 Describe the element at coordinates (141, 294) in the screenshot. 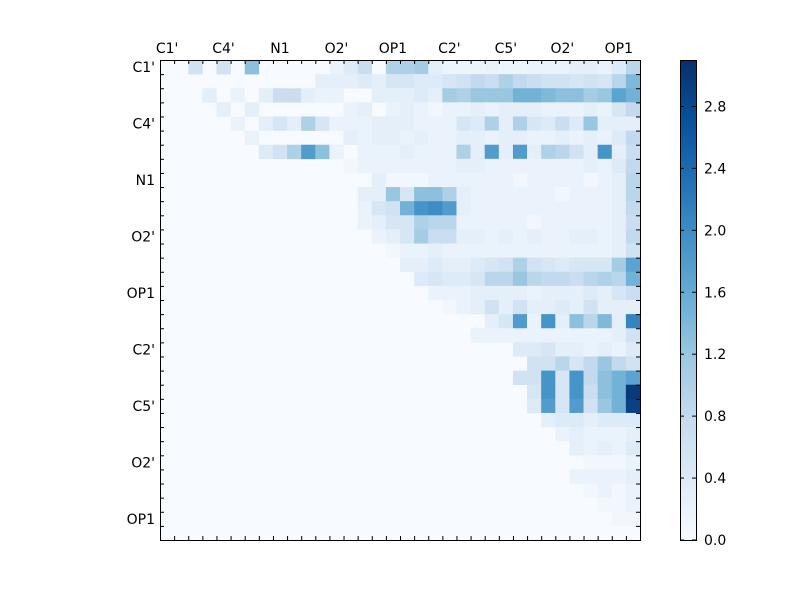

I see `y-tick-label: OP1` at that location.